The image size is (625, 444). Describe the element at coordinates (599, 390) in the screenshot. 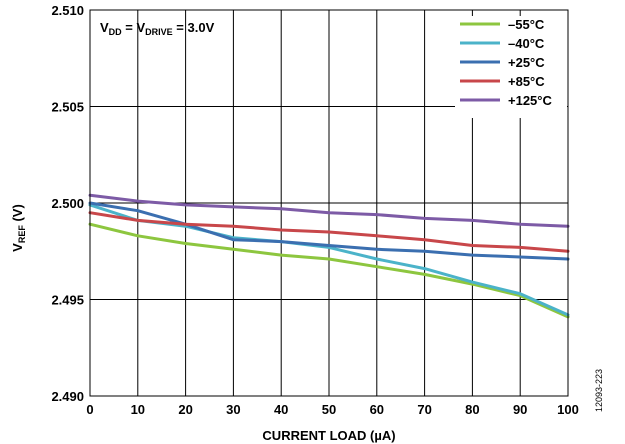

I see `figure-id: 12093-223` at that location.